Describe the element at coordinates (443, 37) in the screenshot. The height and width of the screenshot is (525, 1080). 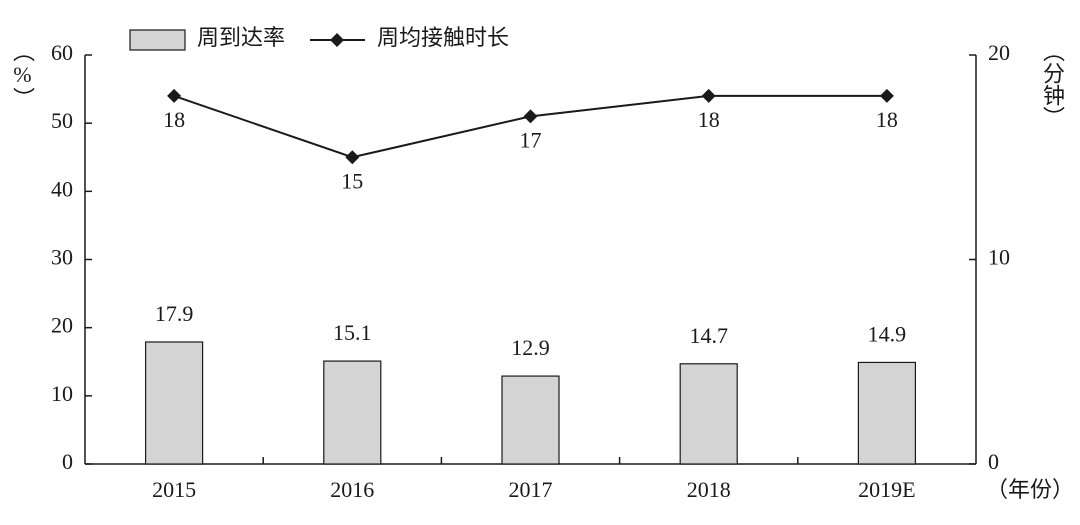
I see `legend-label: 周均接触时长` at that location.